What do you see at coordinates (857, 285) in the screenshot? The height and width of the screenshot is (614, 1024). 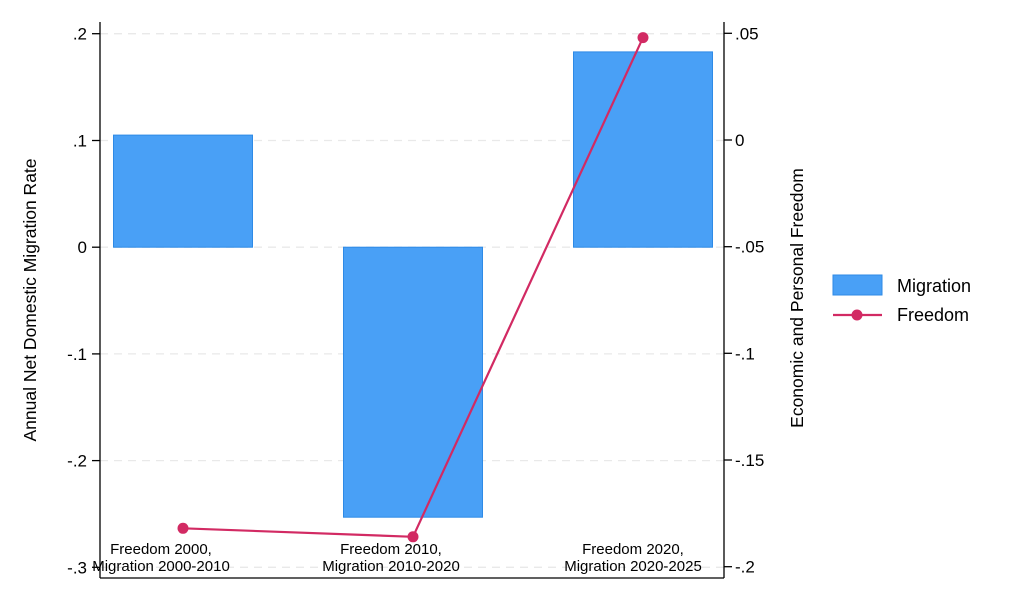 I see `legend-migration-swatch` at bounding box center [857, 285].